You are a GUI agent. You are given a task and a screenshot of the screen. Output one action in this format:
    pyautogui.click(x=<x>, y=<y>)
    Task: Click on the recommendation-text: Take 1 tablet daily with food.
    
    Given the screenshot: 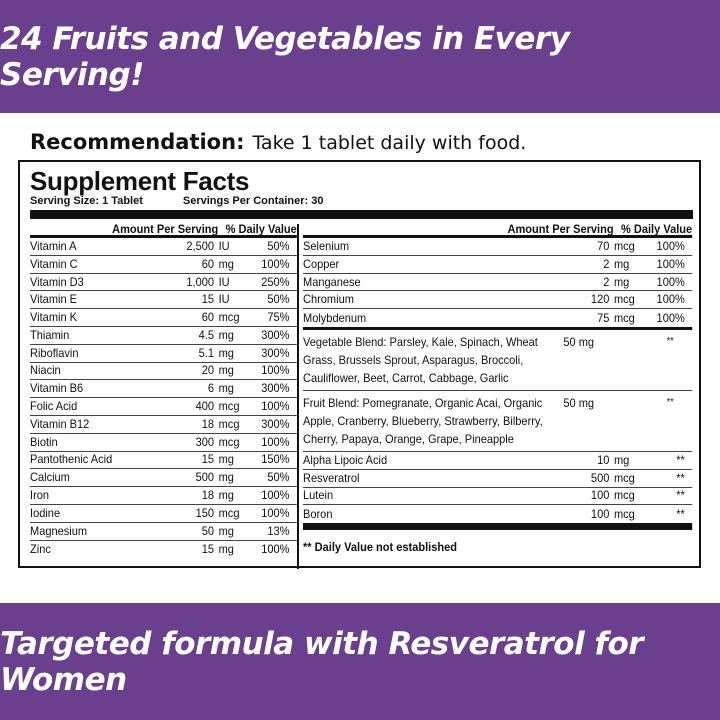 What is the action you would take?
    pyautogui.click(x=389, y=143)
    